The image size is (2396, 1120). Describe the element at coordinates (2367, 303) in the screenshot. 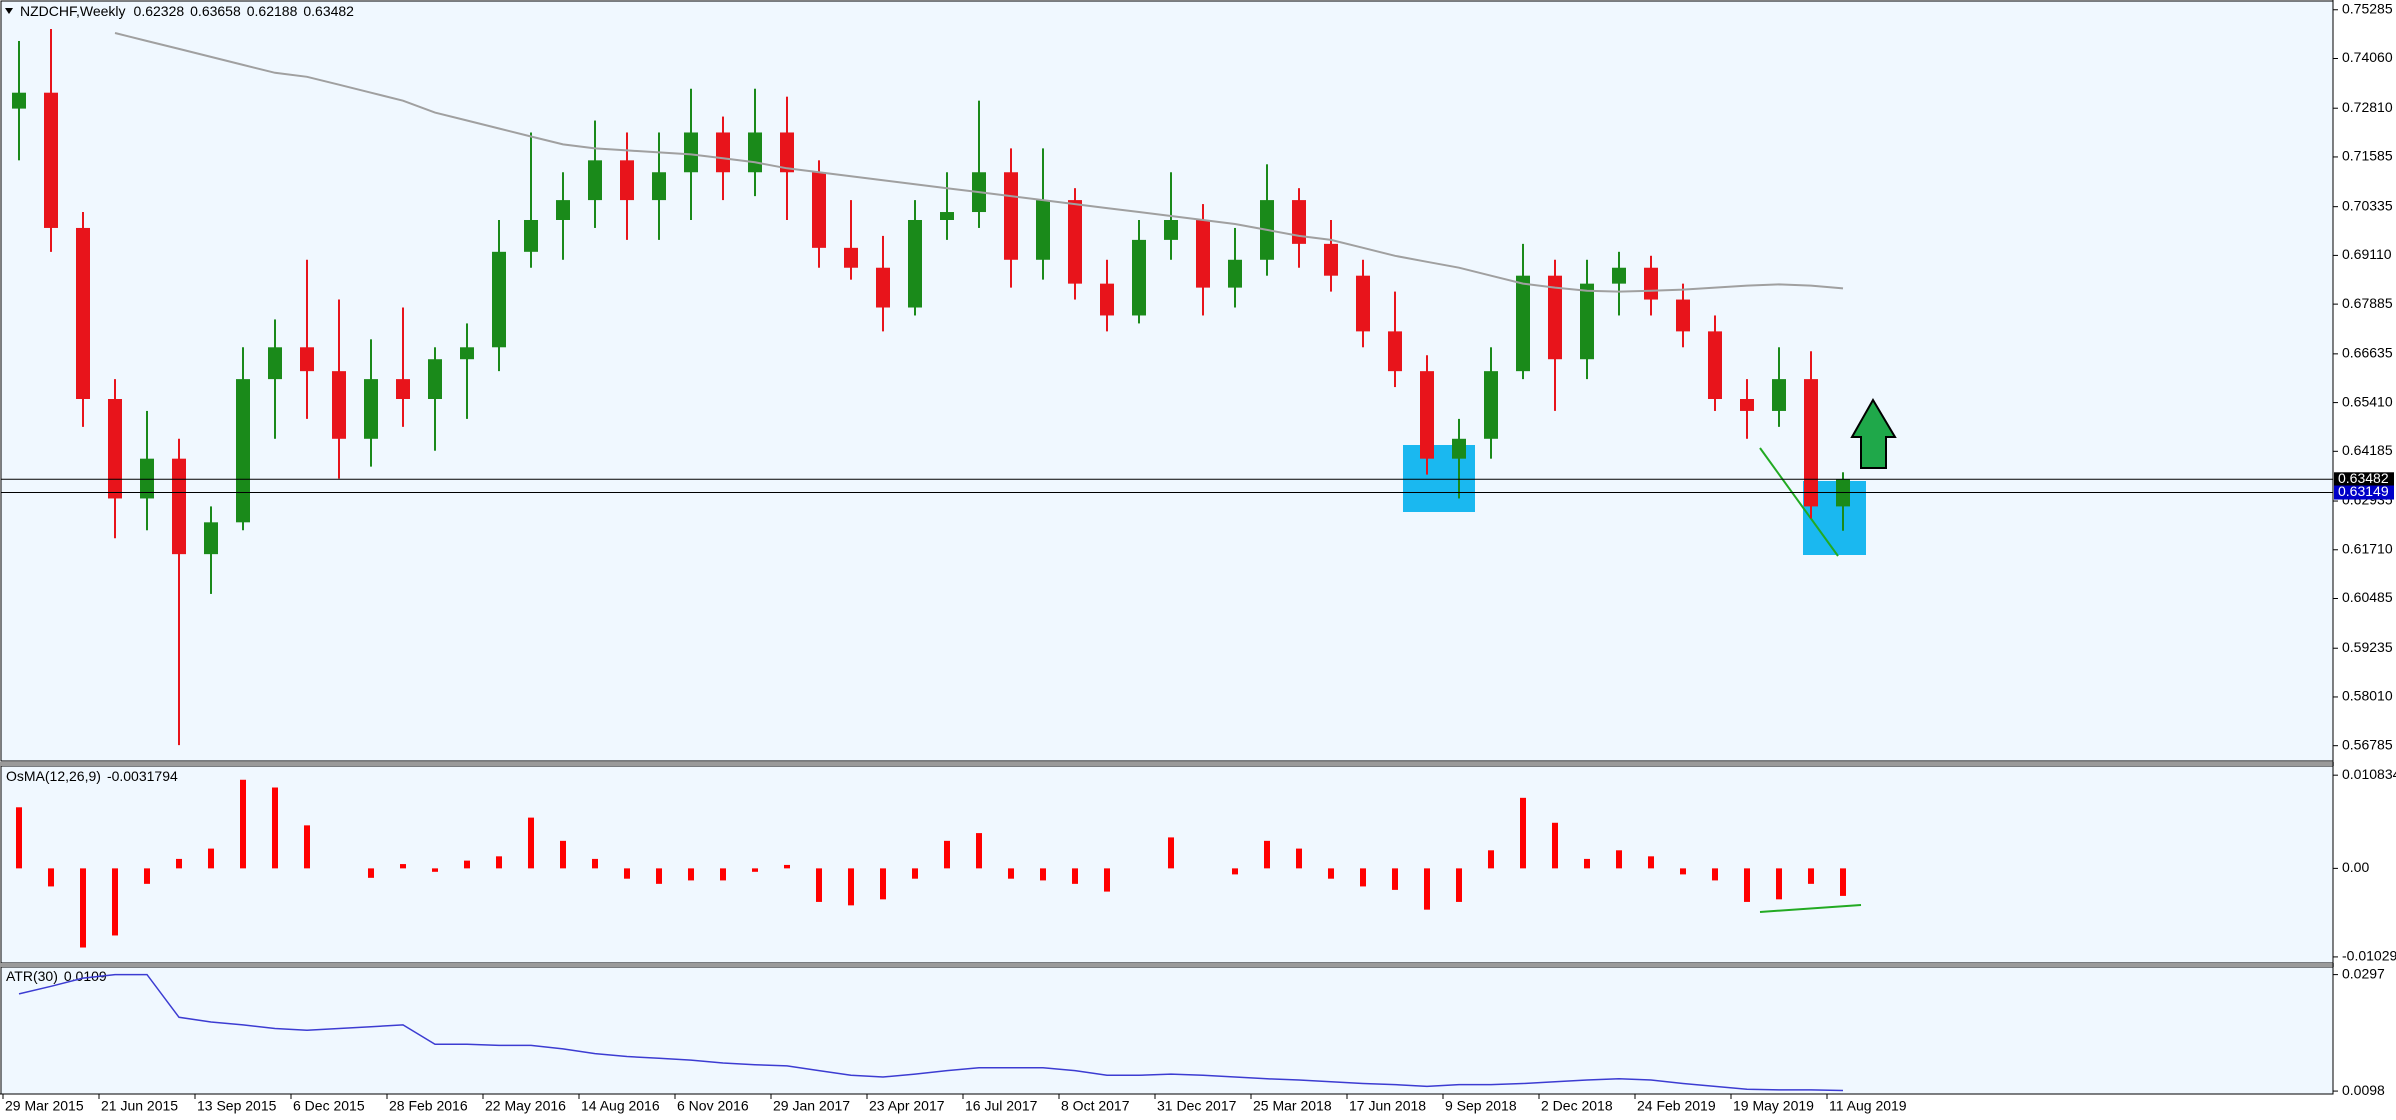

I see `y-tick-label: 0.67885` at that location.